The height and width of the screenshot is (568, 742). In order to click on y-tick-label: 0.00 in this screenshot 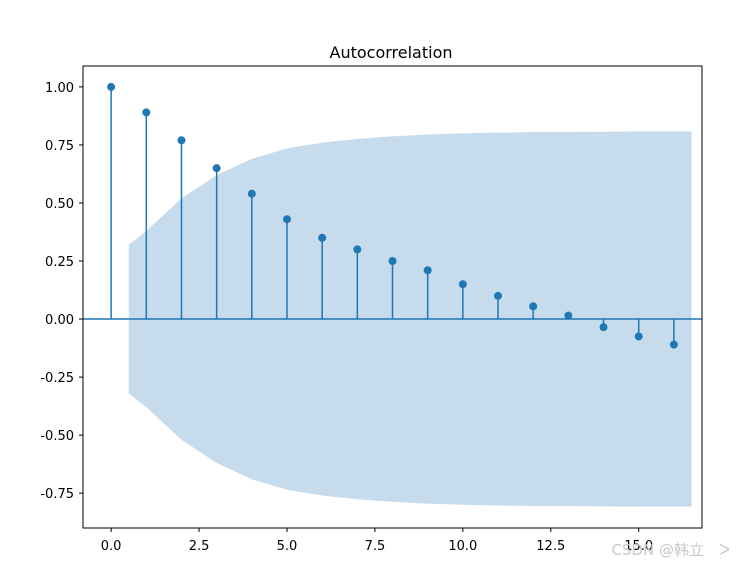, I will do `click(59, 320)`.